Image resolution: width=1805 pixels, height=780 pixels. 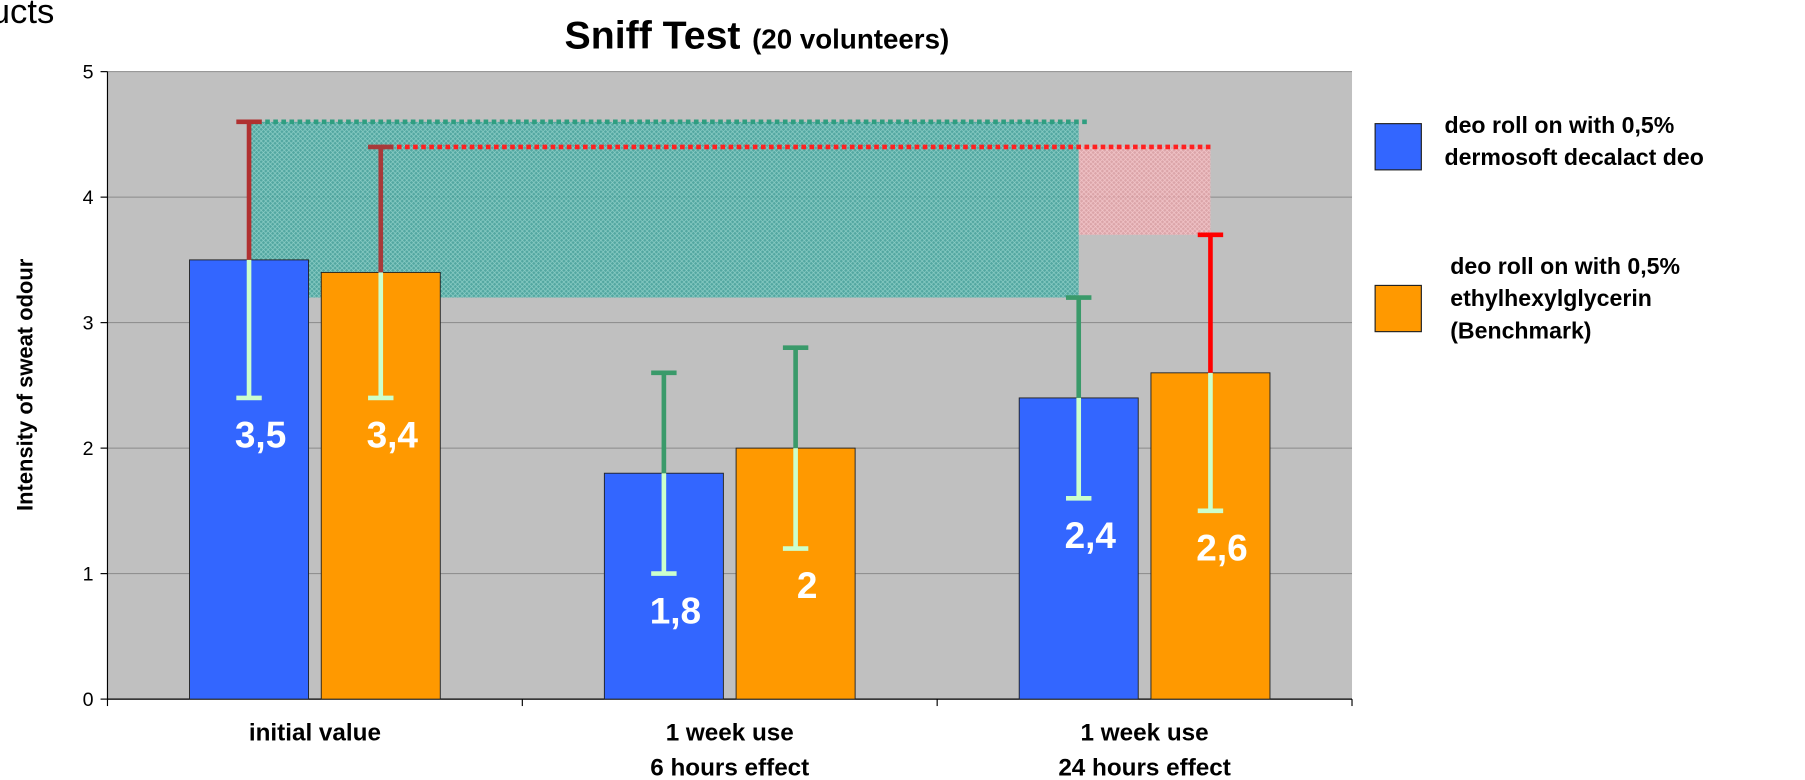 I want to click on x-tick-label: initial value, so click(x=315, y=733).